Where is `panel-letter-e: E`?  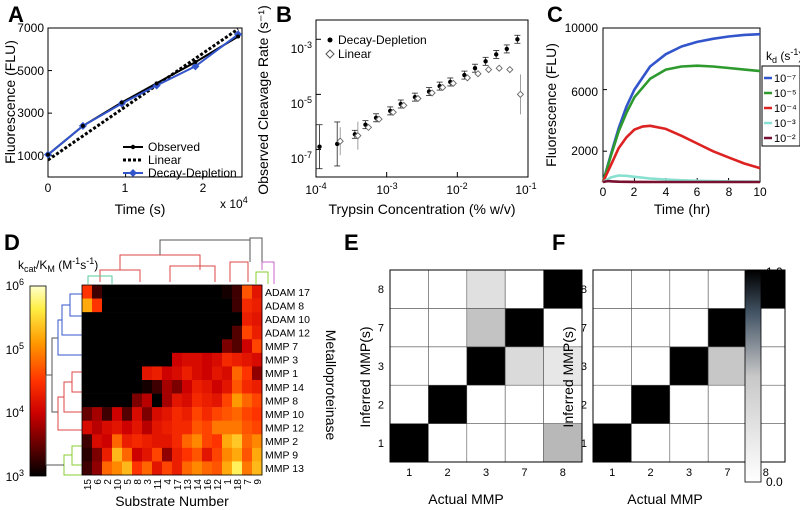
panel-letter-e: E is located at coordinates (351, 242).